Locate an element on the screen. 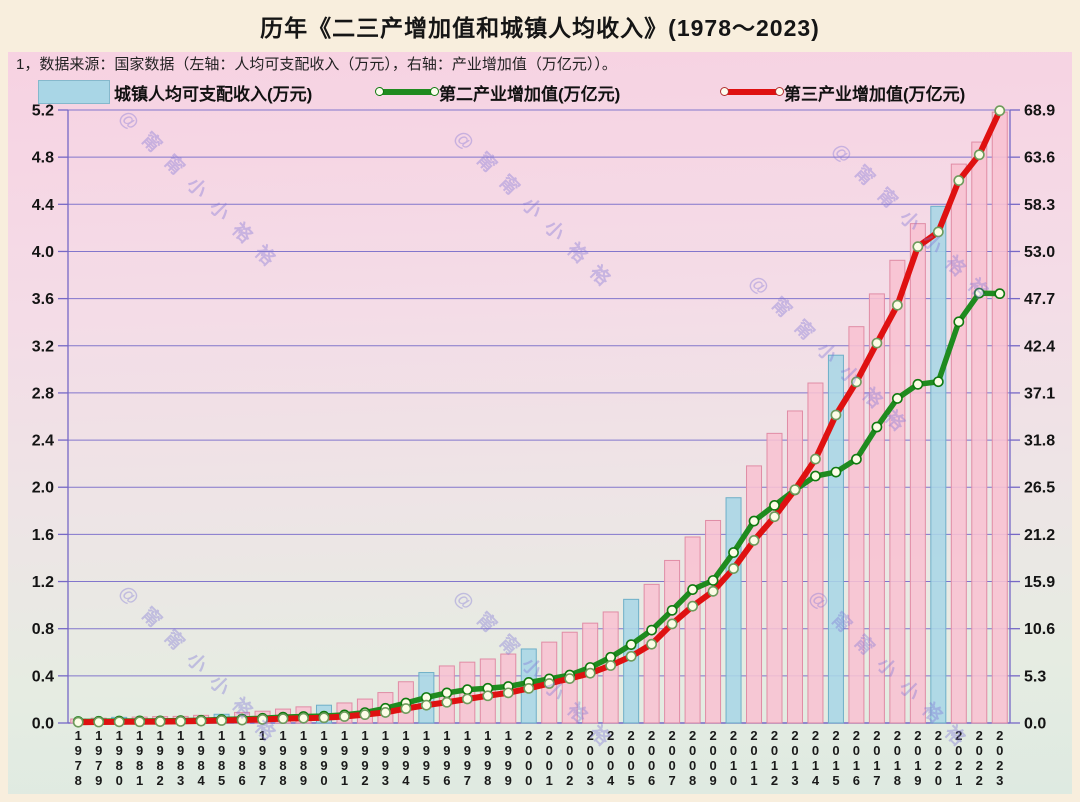 The image size is (1080, 802). marker-secondary-2021 is located at coordinates (959, 322).